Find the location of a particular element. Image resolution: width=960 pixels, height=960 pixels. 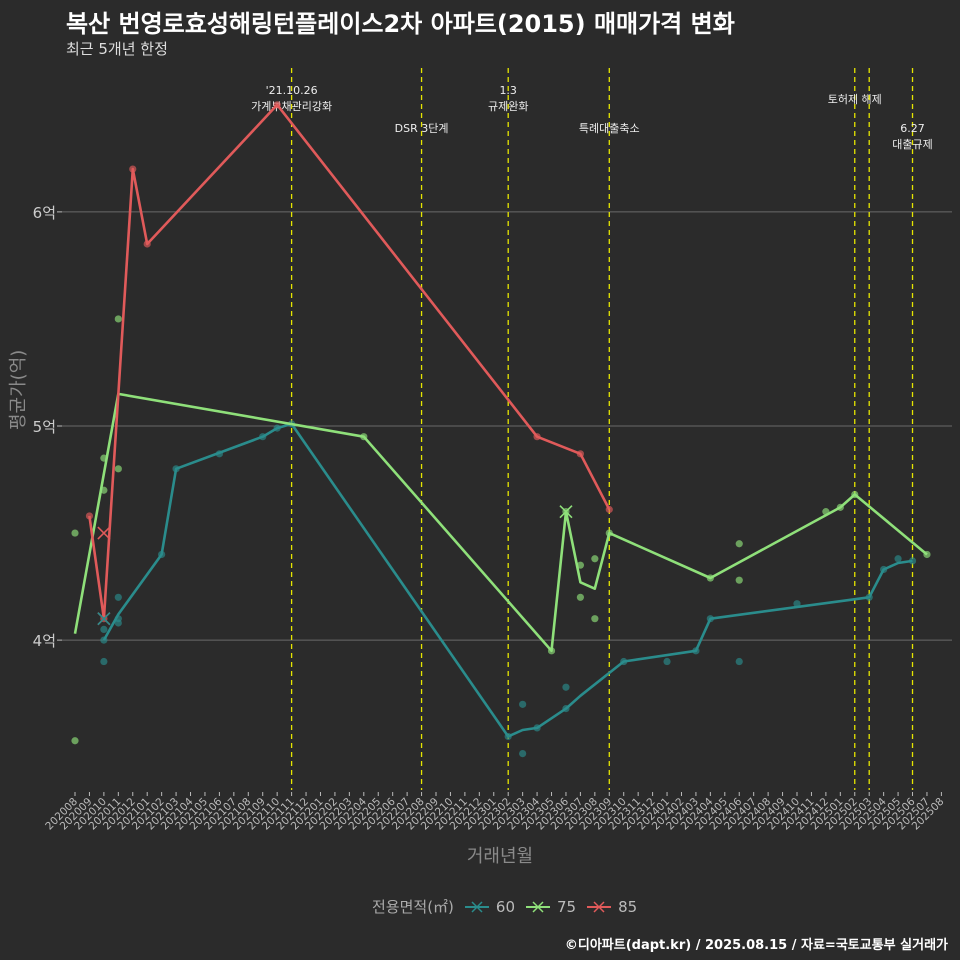

legend-item-75: 75 is located at coordinates (550, 907).